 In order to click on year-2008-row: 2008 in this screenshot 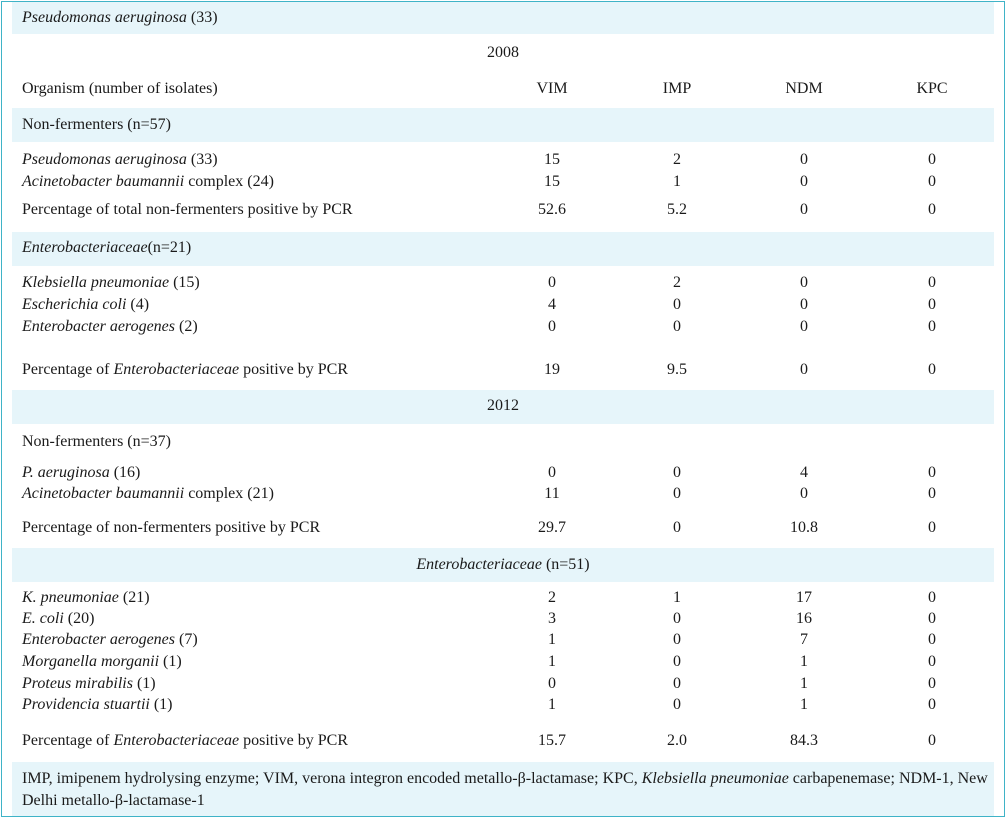, I will do `click(503, 53)`.